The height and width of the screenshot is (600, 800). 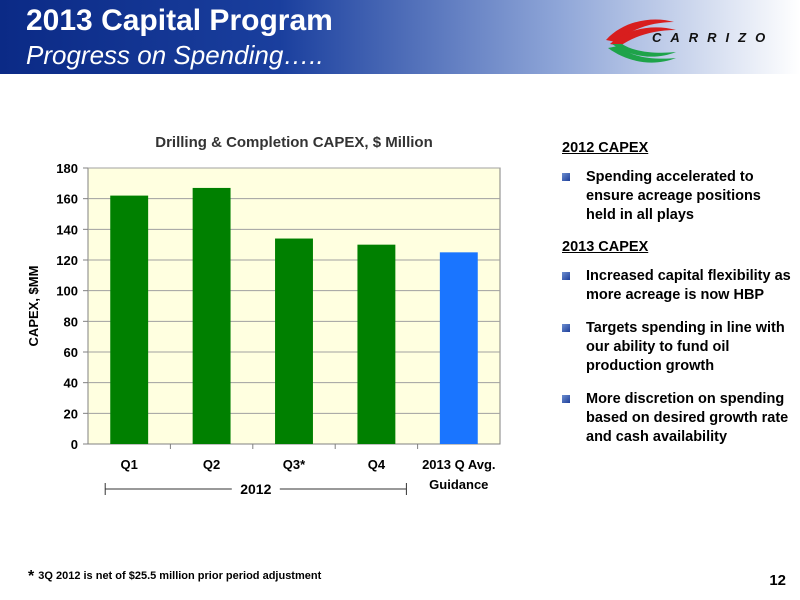 I want to click on x-tick-label: Q1, so click(x=129, y=464).